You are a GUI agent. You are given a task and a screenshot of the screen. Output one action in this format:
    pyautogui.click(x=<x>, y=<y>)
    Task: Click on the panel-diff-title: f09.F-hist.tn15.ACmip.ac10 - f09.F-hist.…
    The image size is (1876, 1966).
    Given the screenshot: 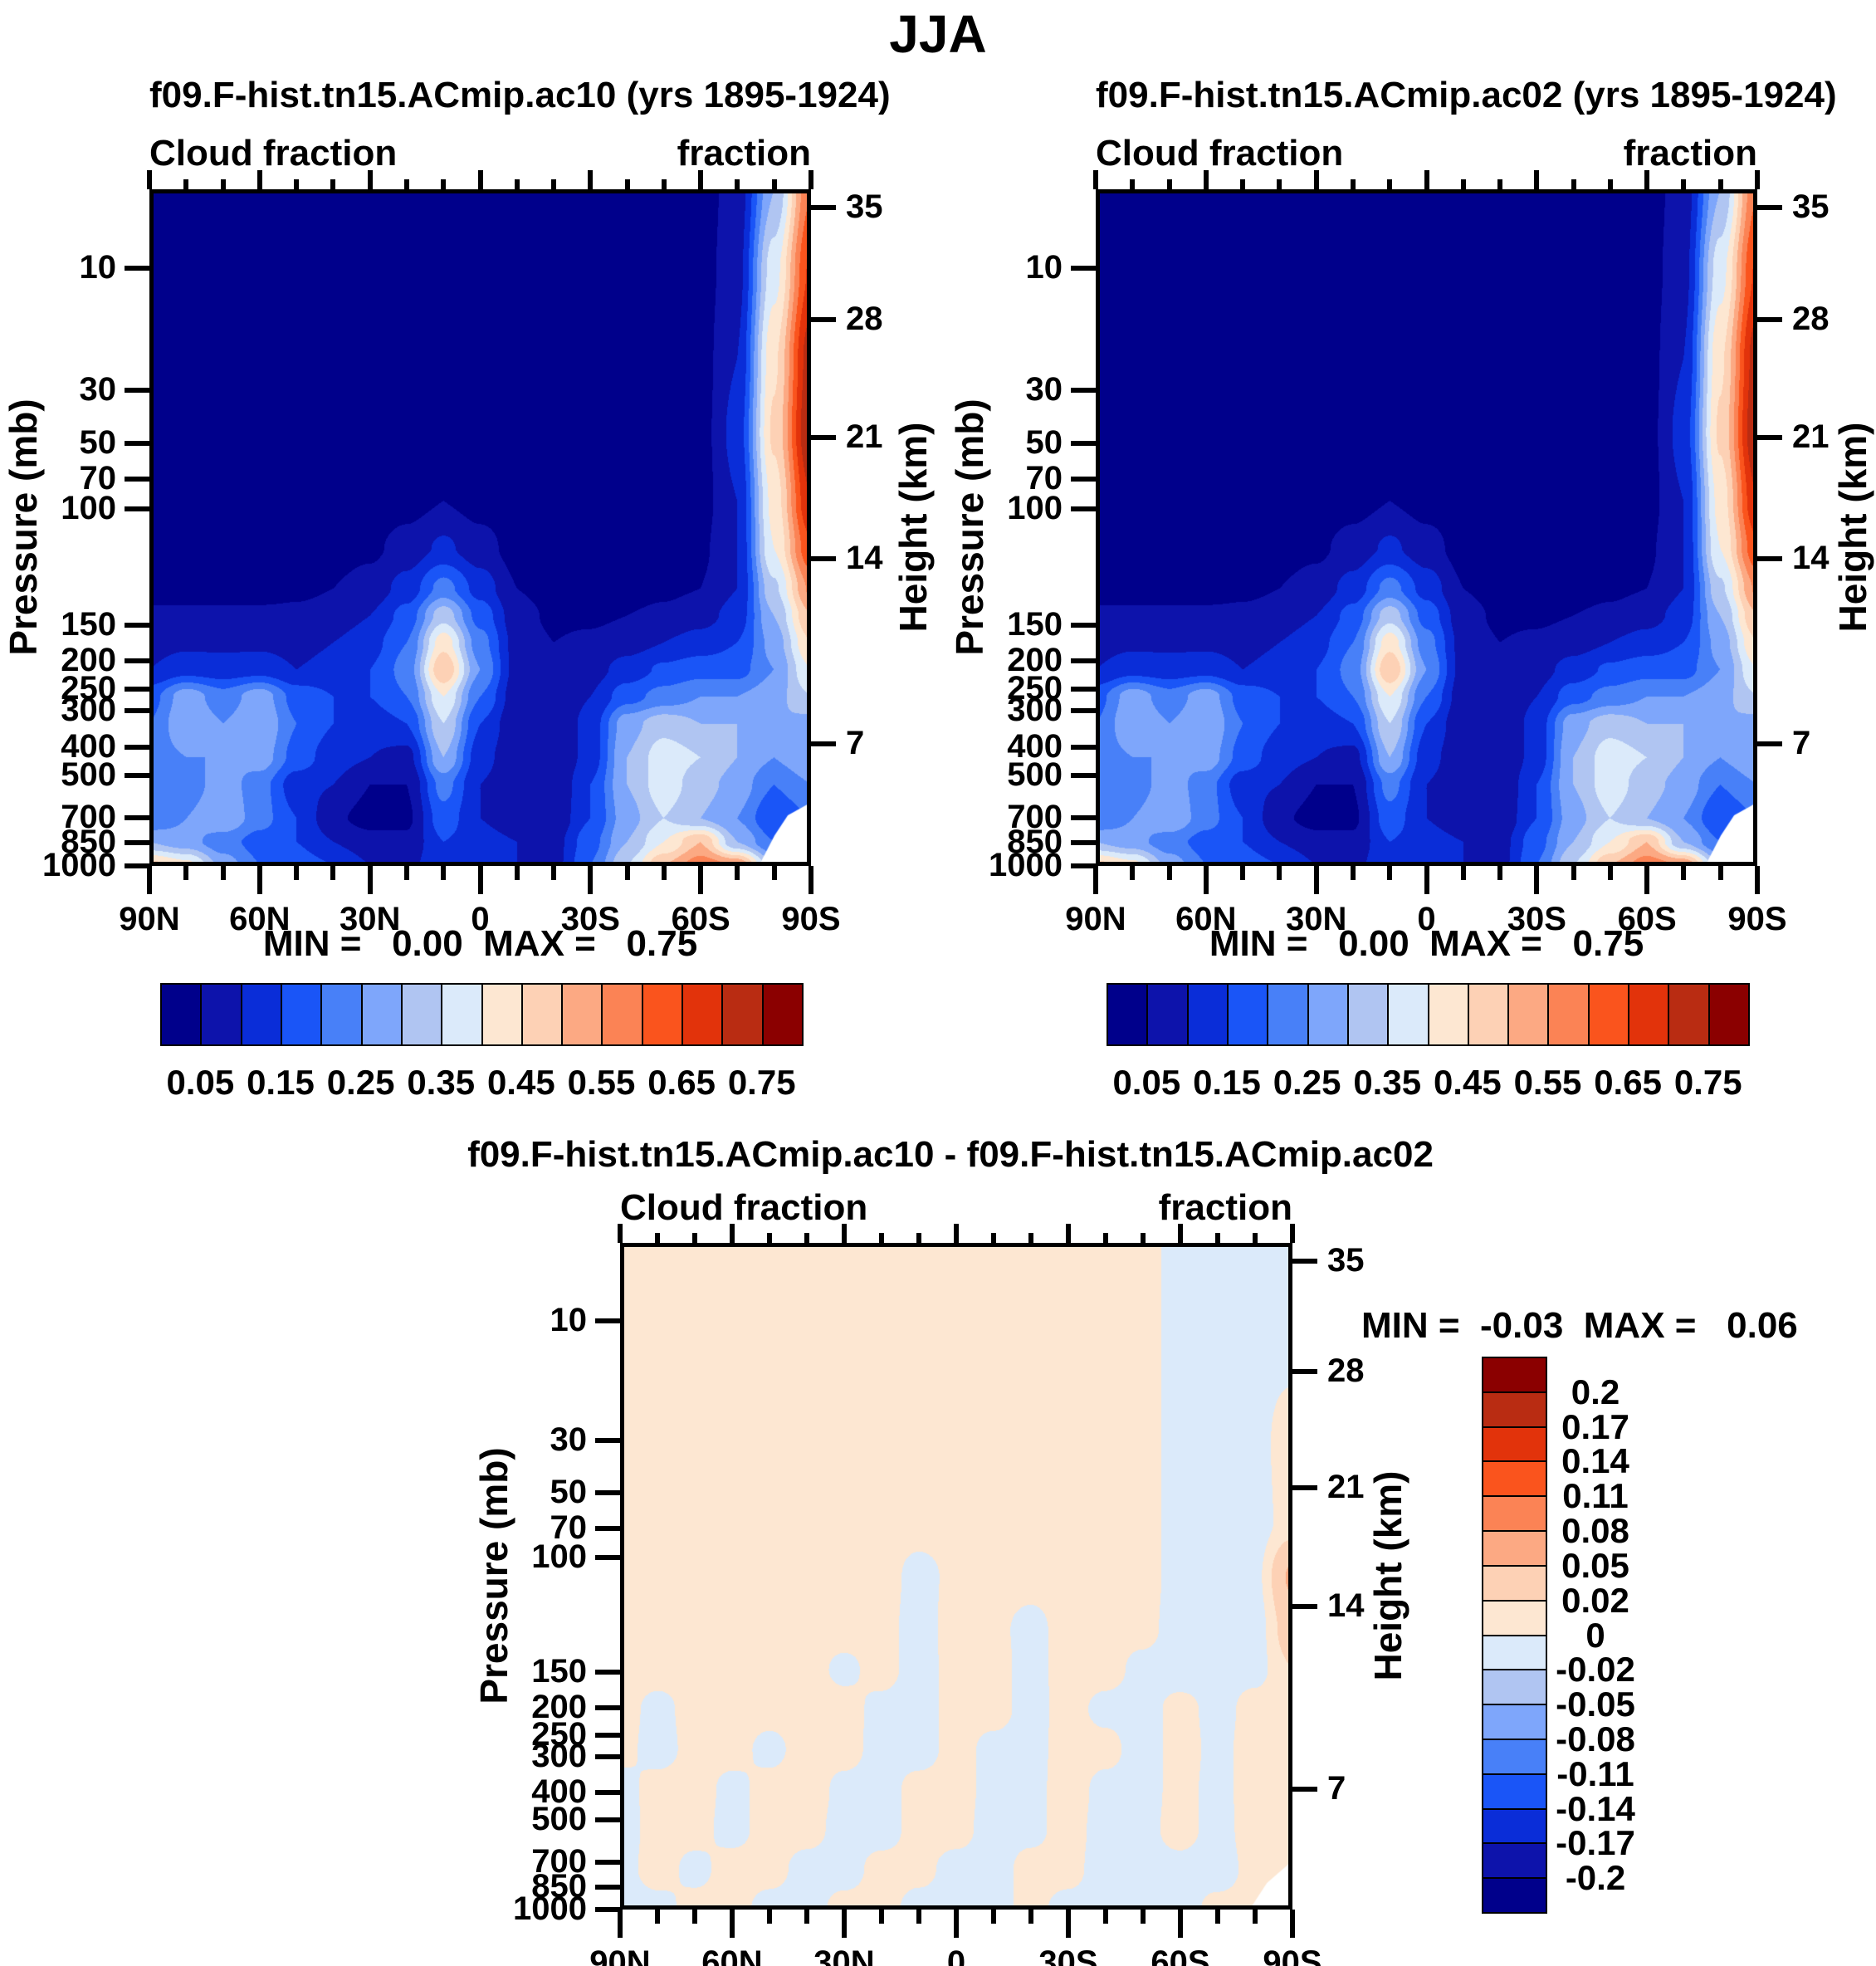 What is the action you would take?
    pyautogui.click(x=951, y=1155)
    